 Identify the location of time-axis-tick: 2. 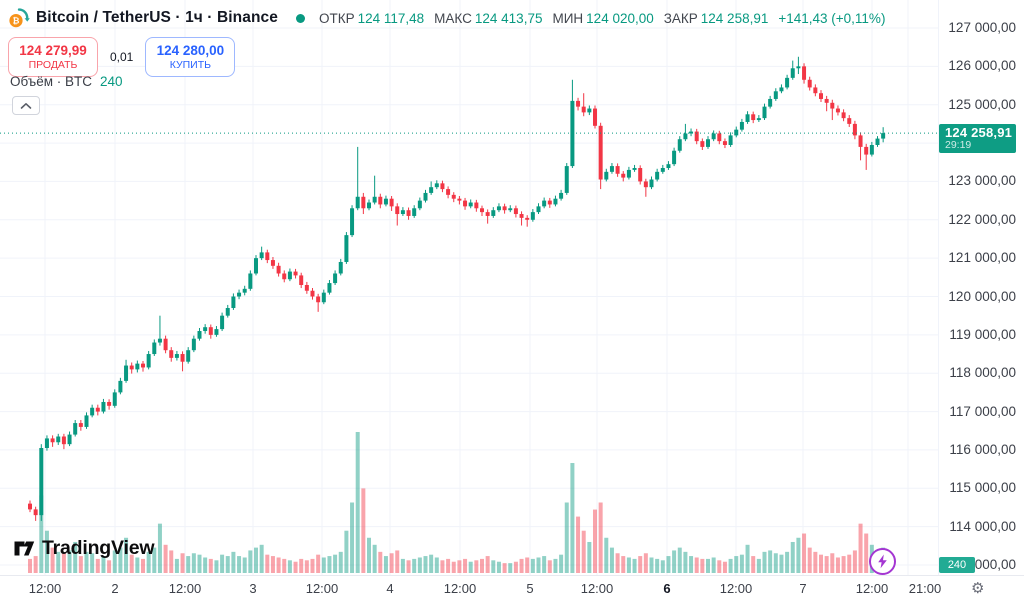
(115, 588).